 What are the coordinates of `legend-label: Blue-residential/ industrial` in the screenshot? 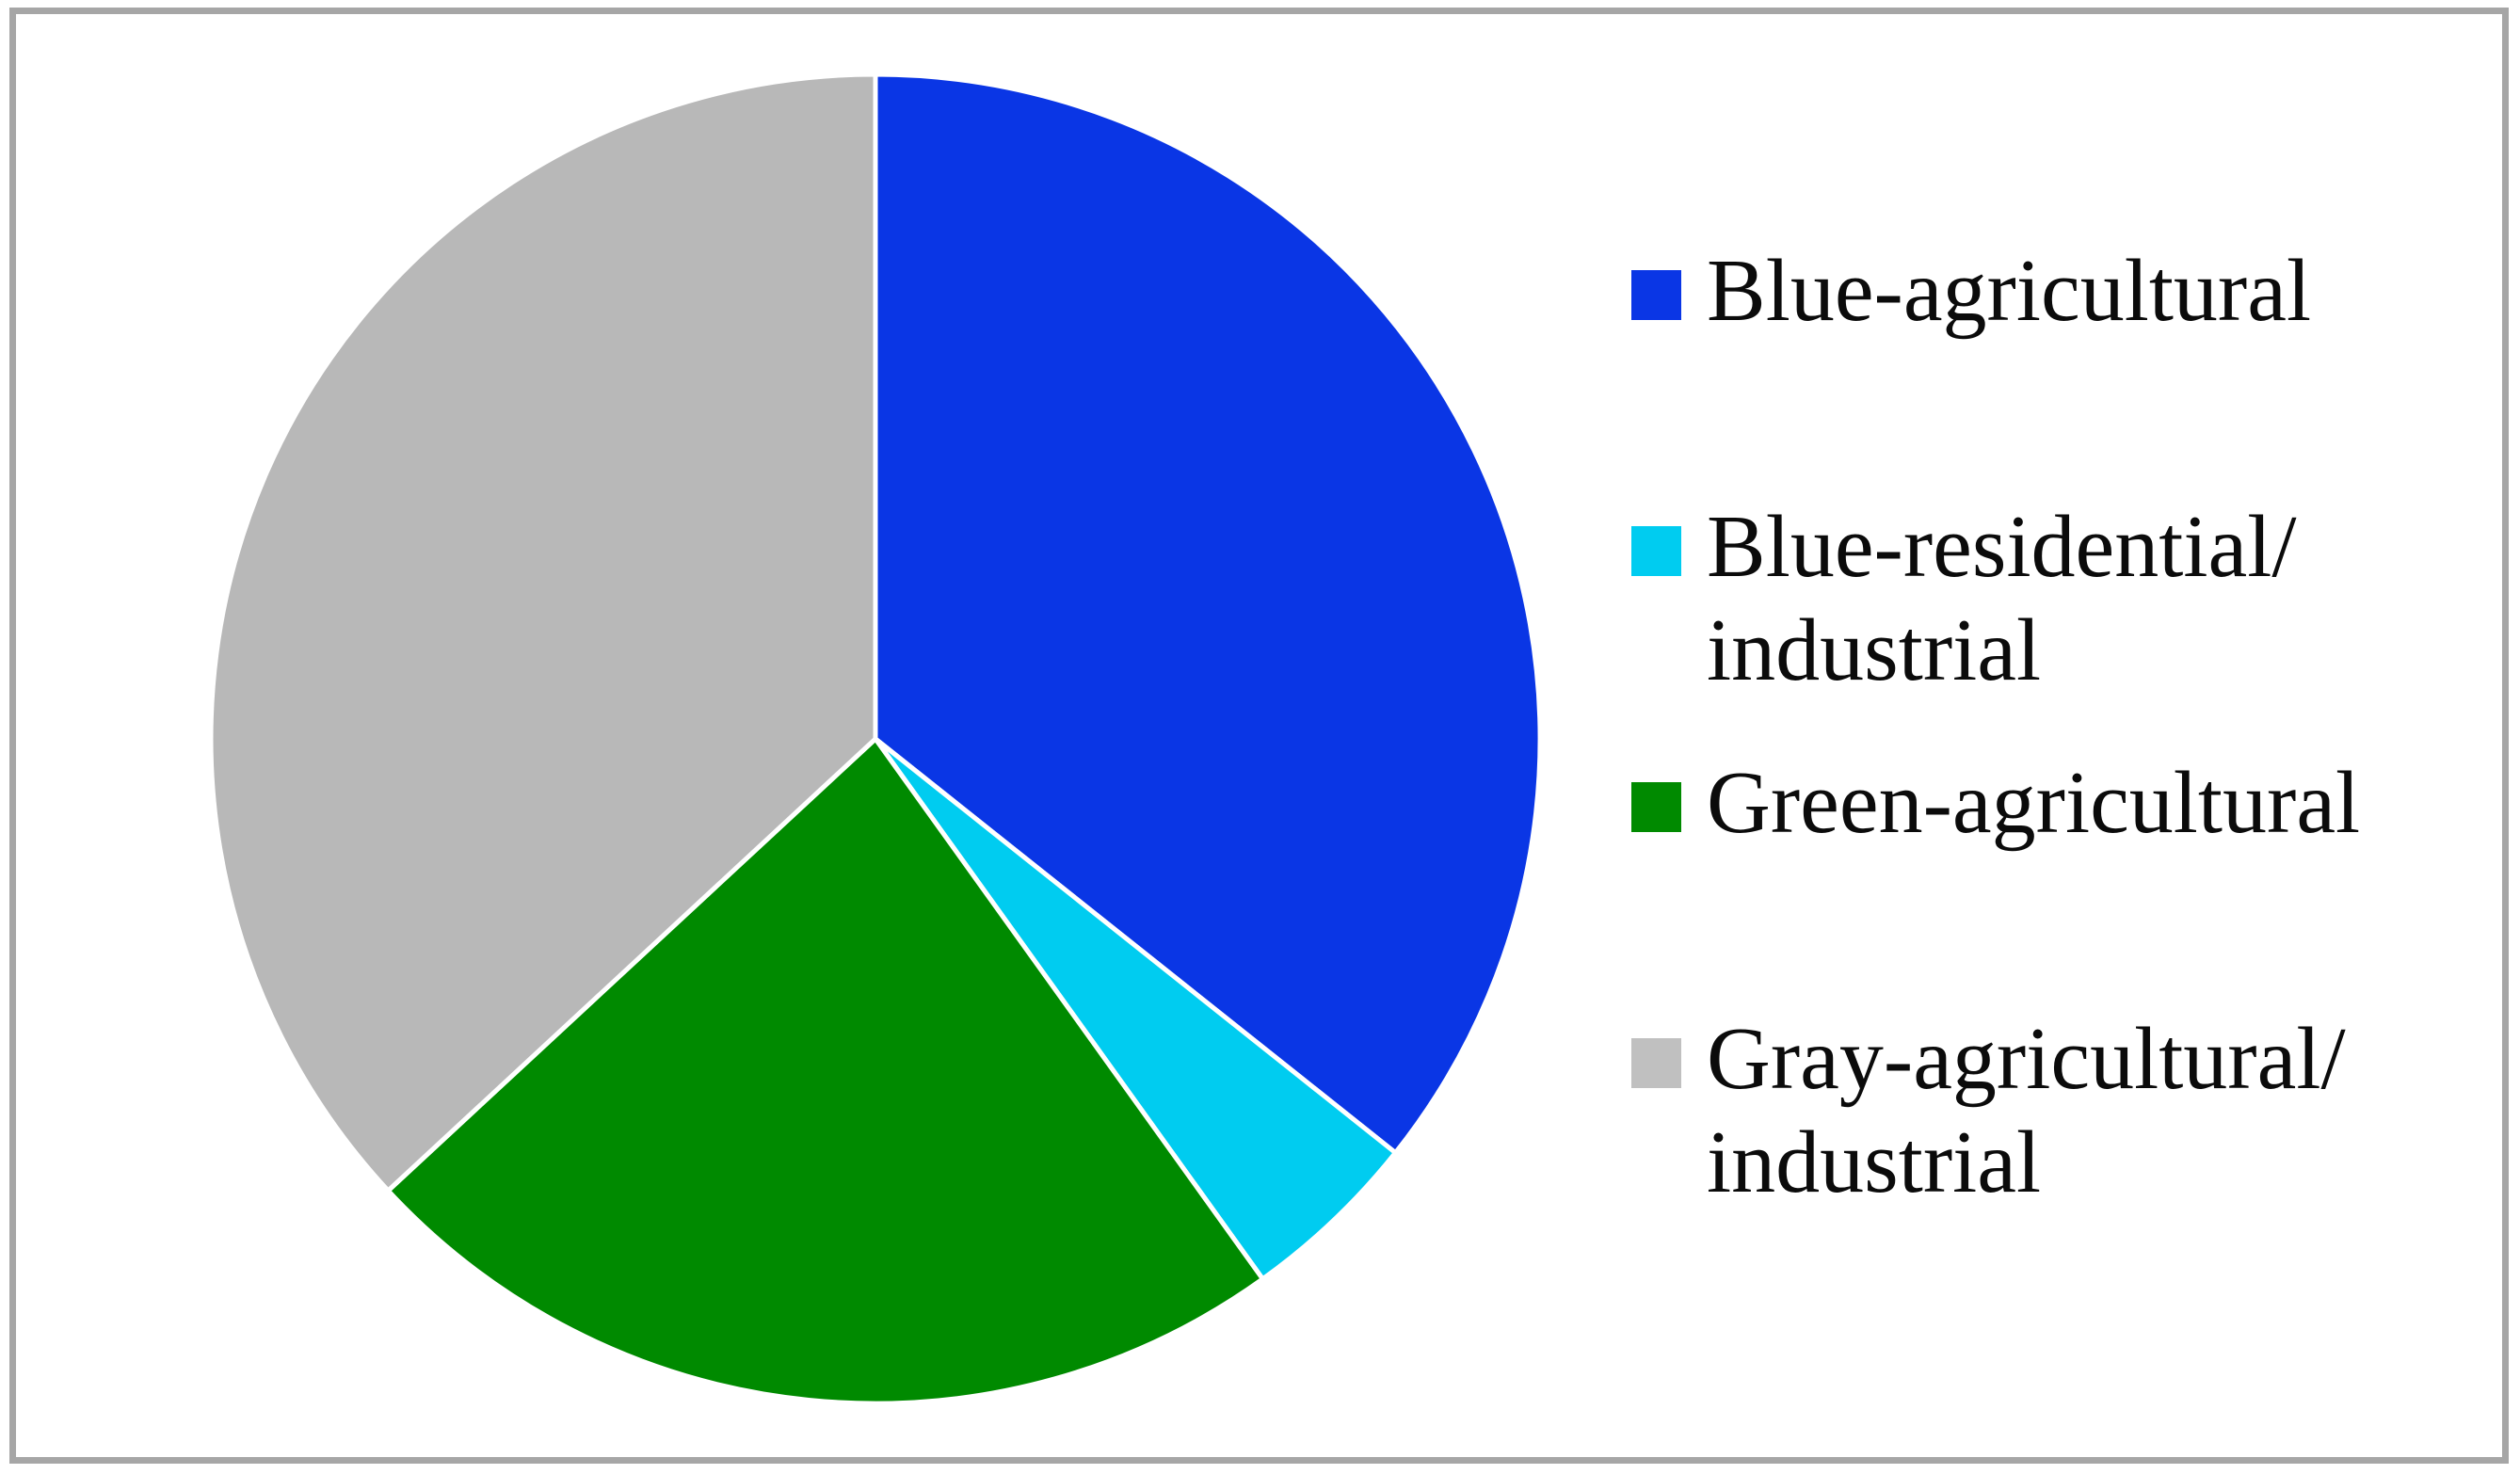 It's located at (2002, 598).